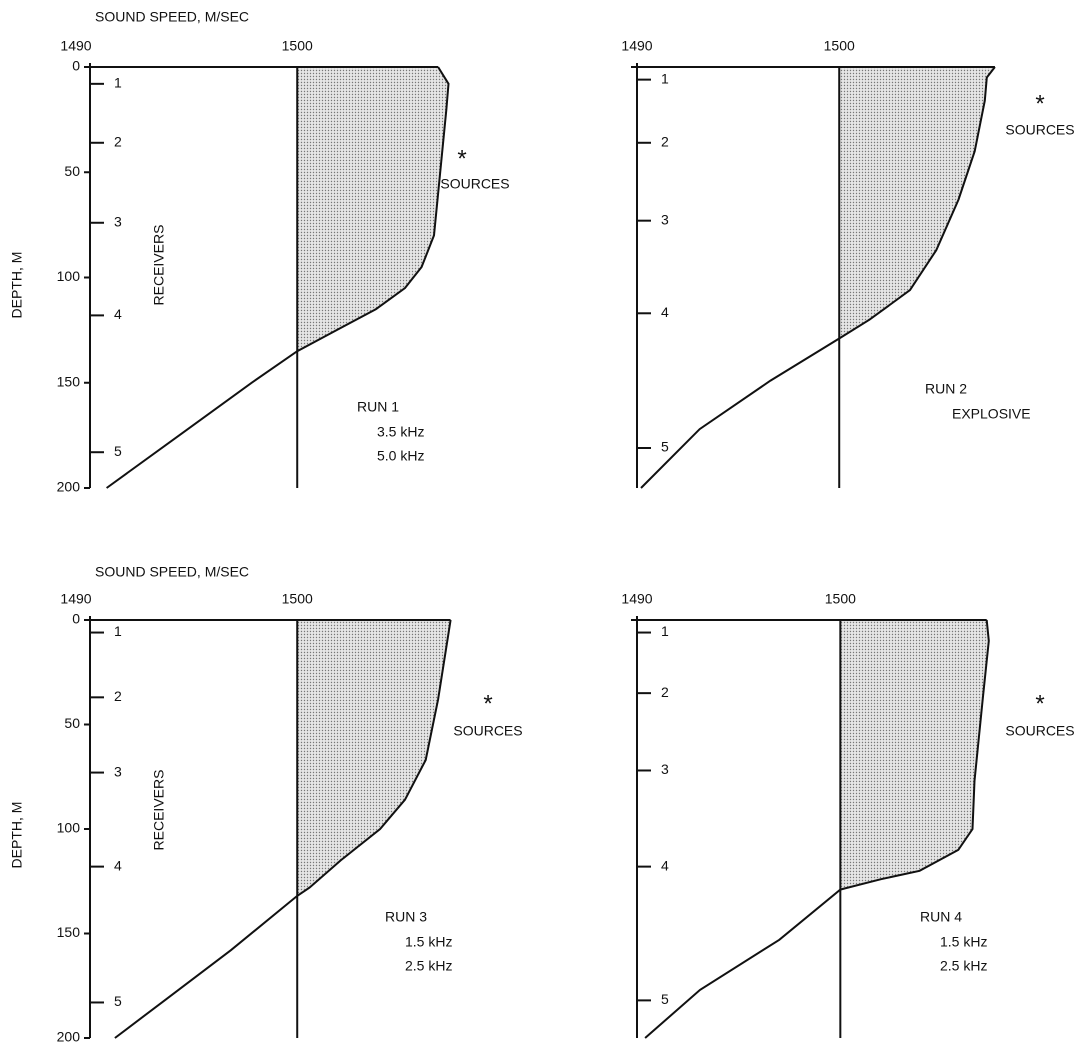 The image size is (1088, 1048). I want to click on run-annotation: 3.5 kHz, so click(400, 432).